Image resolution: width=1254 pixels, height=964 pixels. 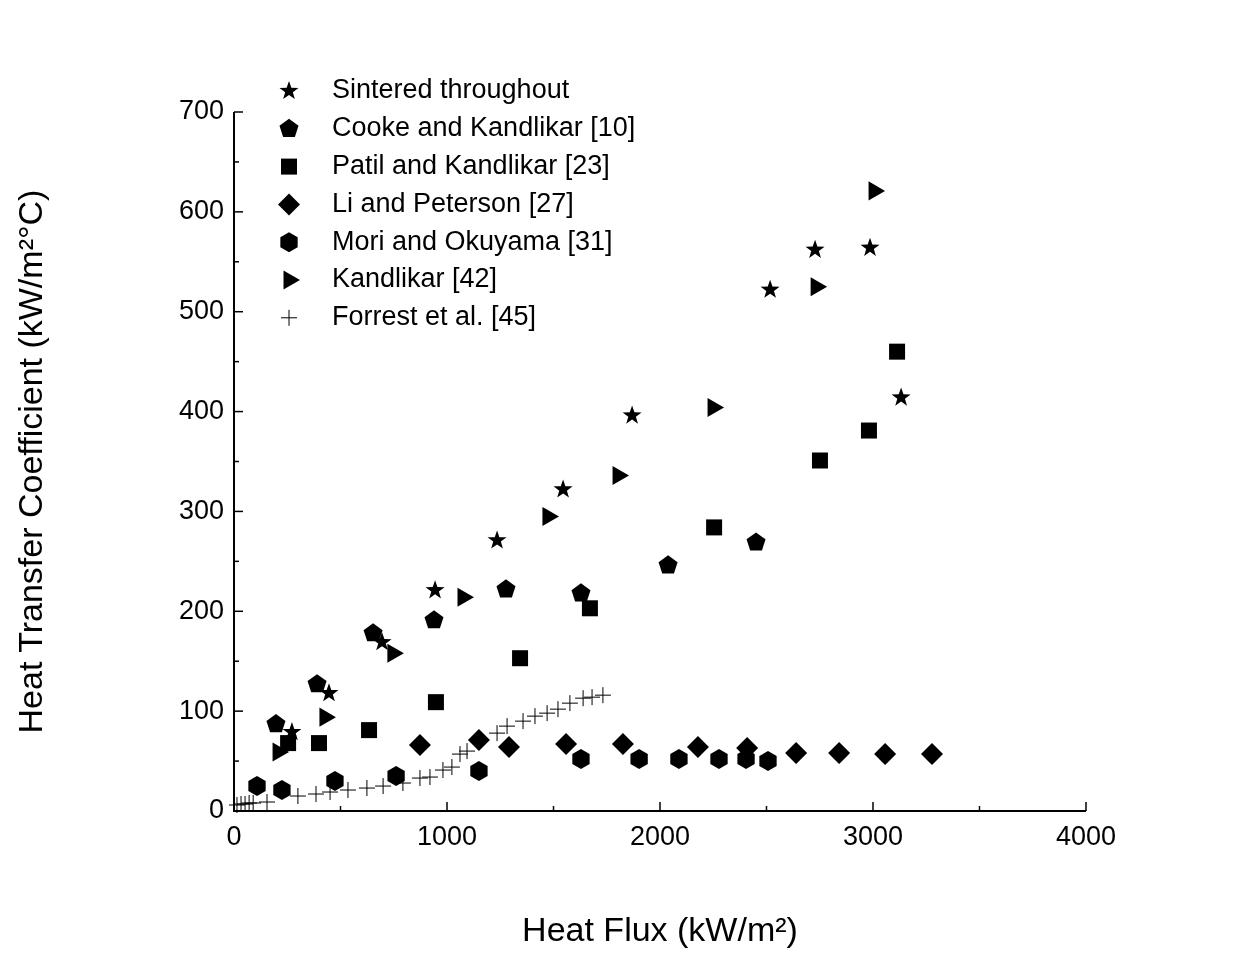 What do you see at coordinates (484, 127) in the screenshot?
I see `legend-label: Cooke and Kandlikar [10]` at bounding box center [484, 127].